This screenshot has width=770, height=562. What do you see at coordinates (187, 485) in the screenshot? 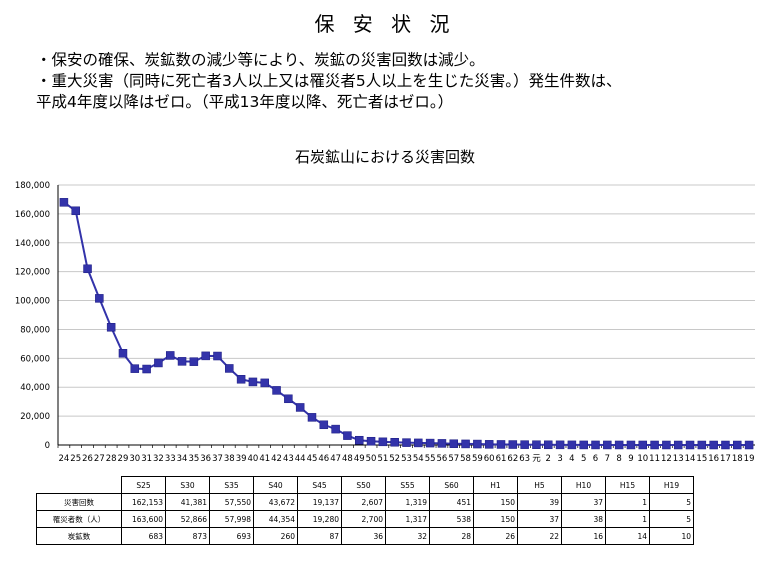
I see `table-header-cell: S30` at bounding box center [187, 485].